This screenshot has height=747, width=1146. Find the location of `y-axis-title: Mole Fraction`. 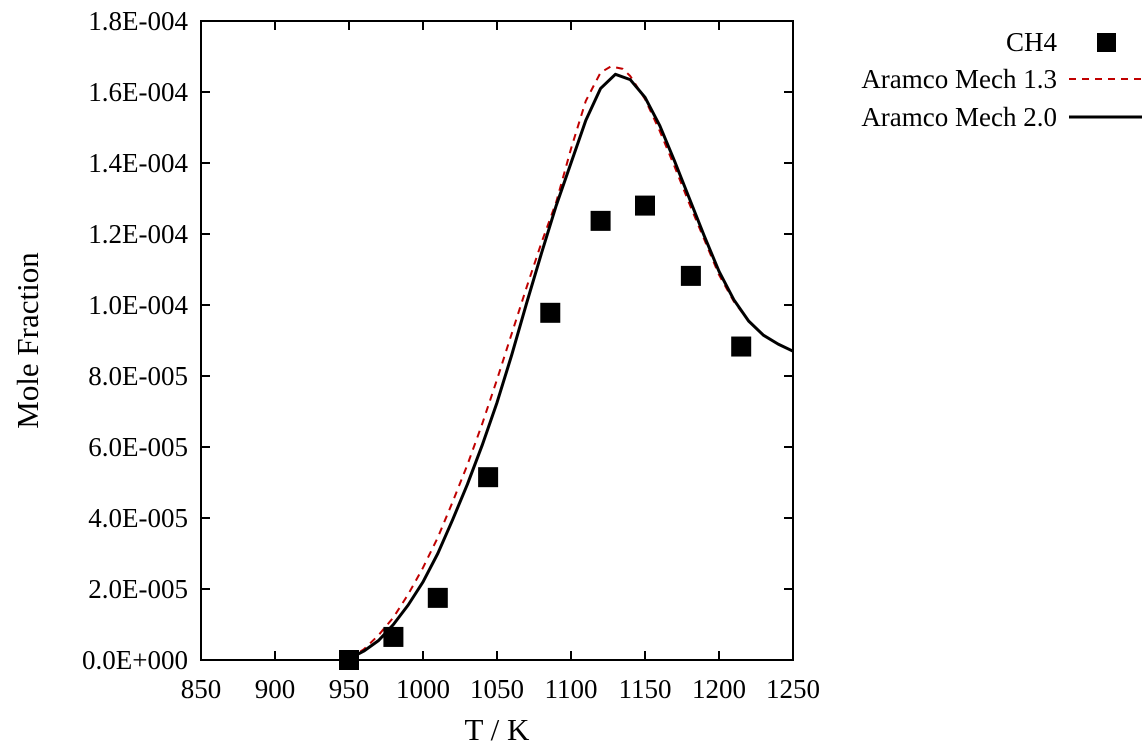

y-axis-title: Mole Fraction is located at coordinates (27, 340).